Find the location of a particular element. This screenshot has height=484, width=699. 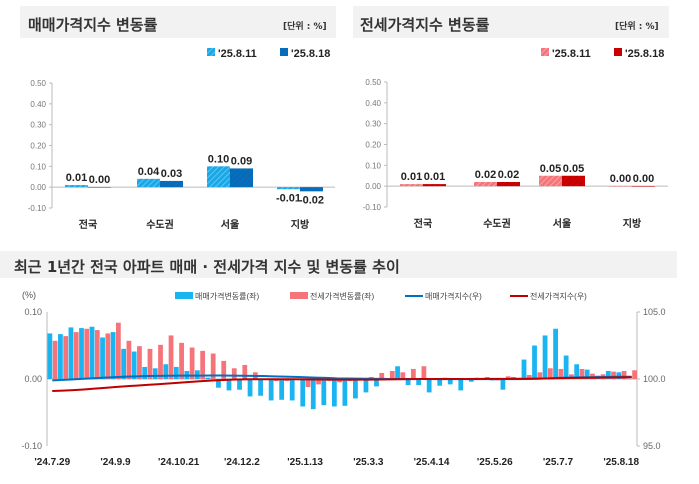

data-label: -0.02 is located at coordinates (311, 200).